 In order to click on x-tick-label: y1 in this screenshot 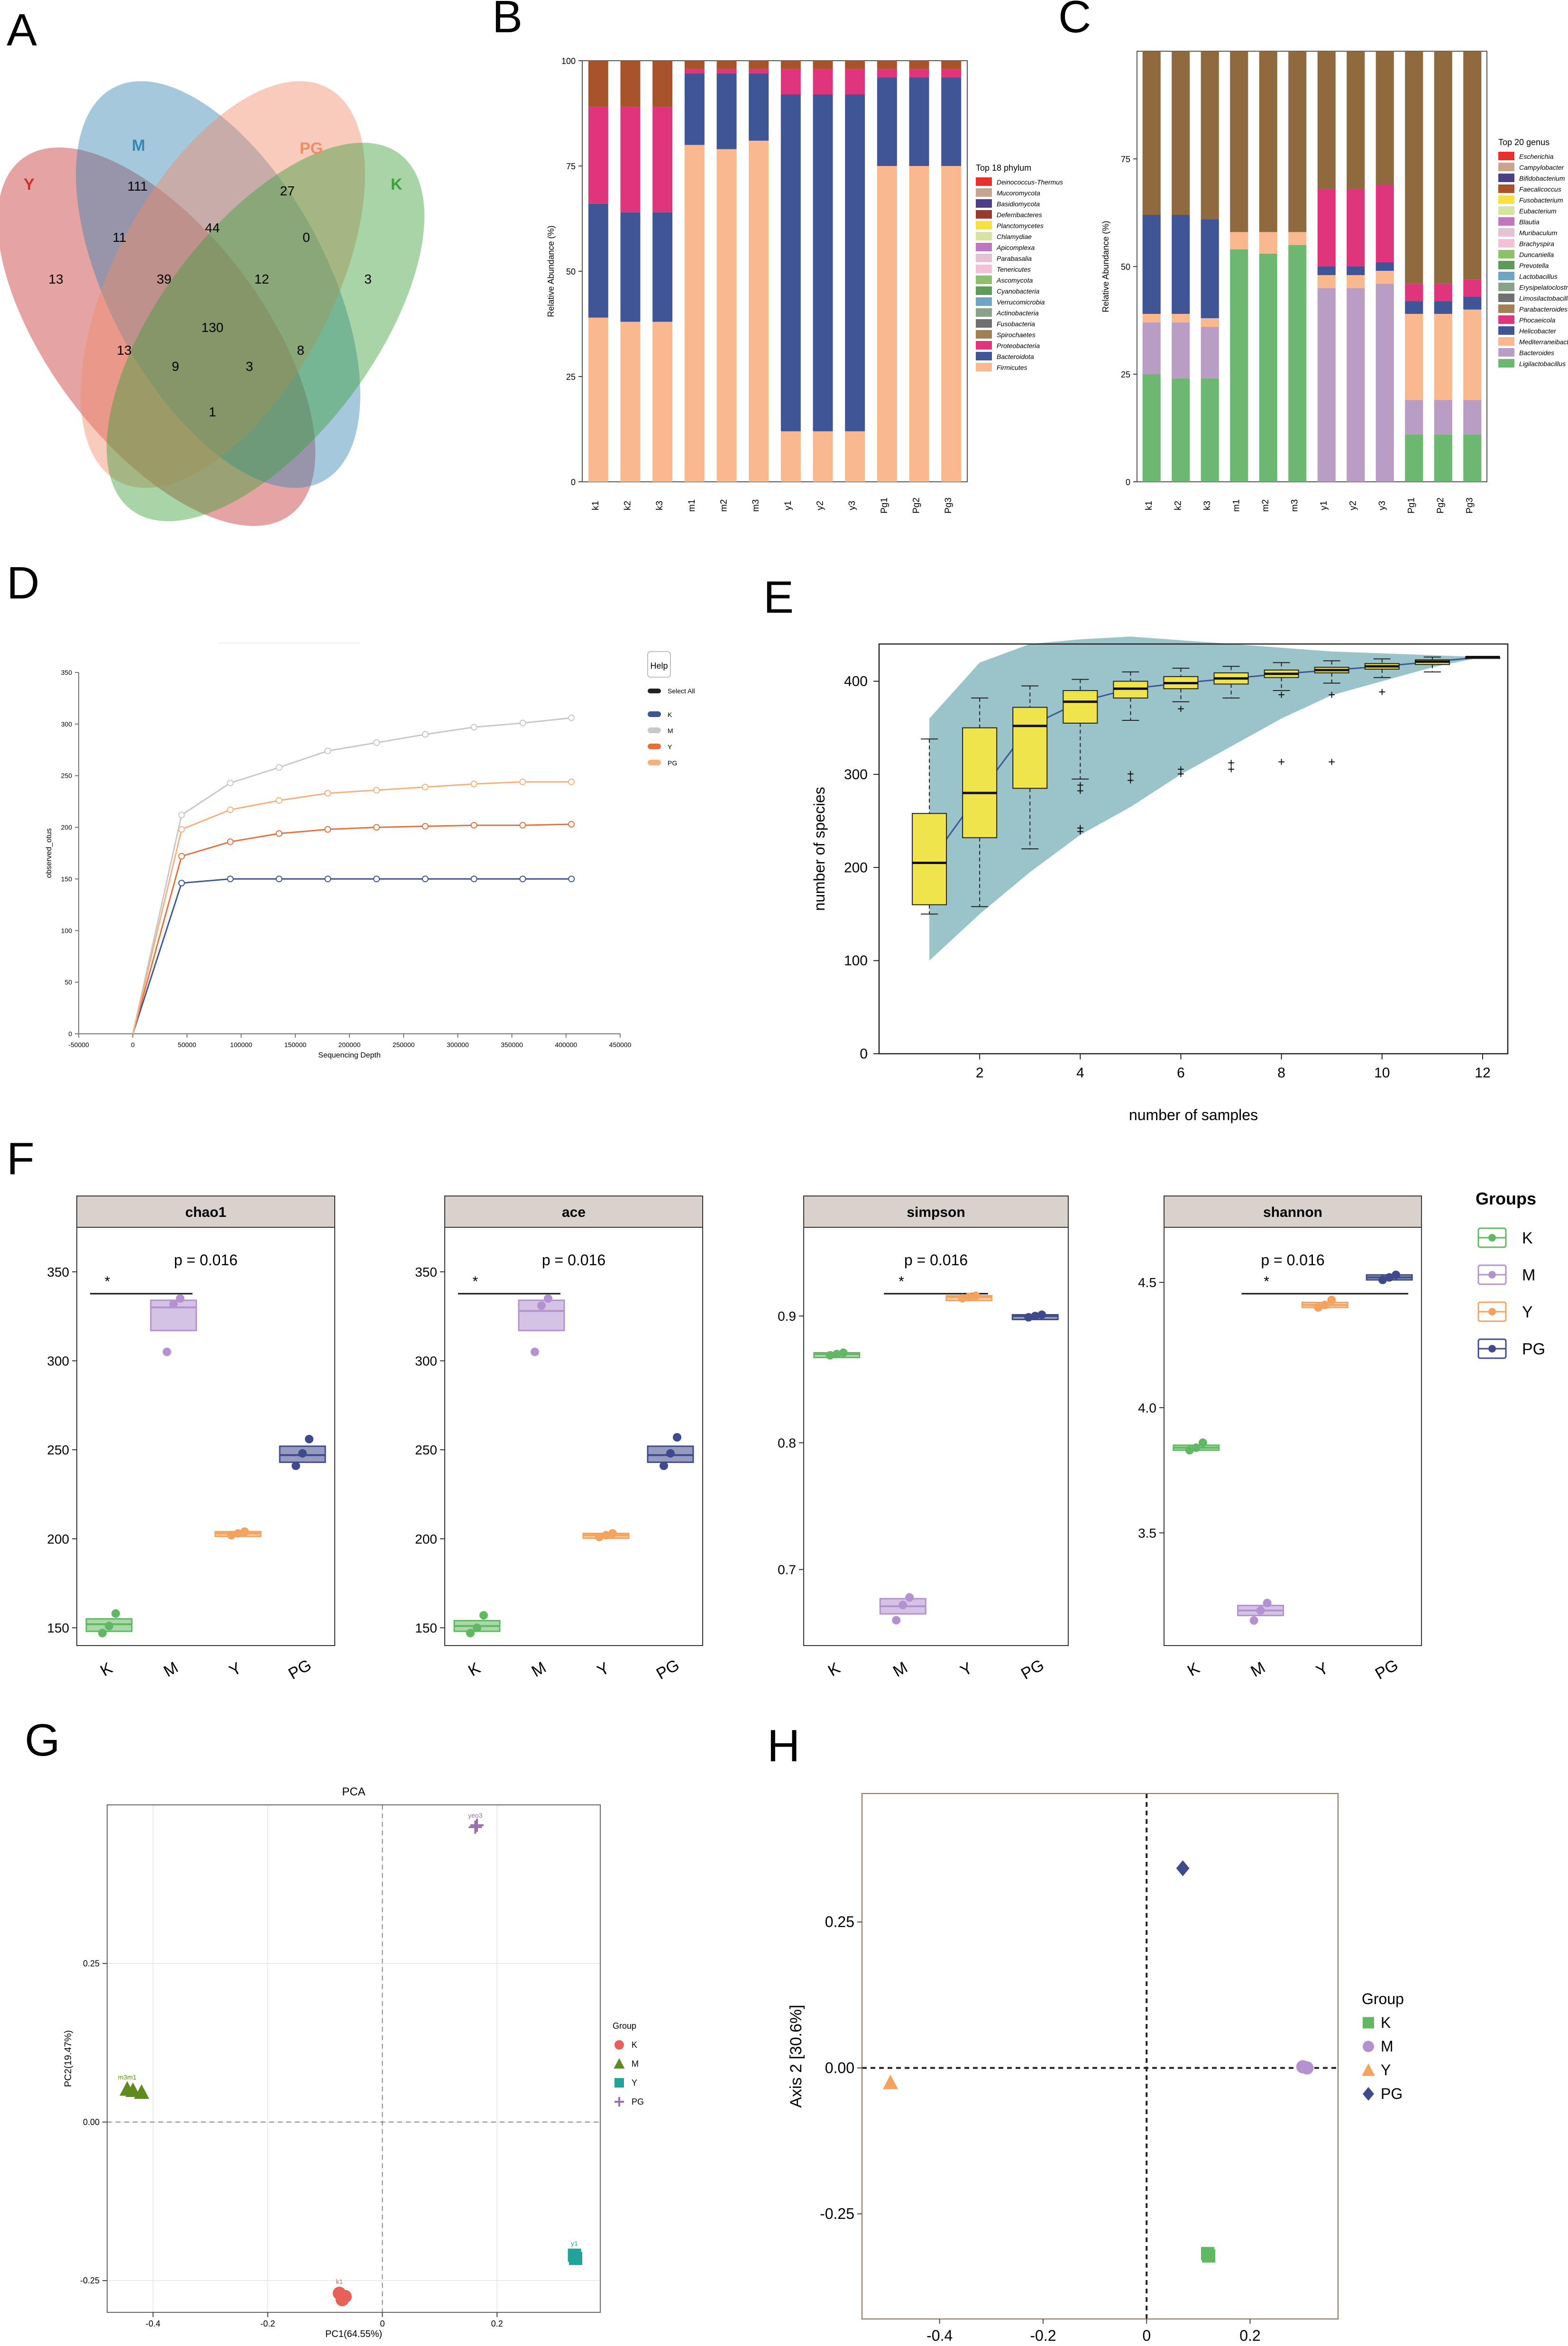, I will do `click(788, 505)`.